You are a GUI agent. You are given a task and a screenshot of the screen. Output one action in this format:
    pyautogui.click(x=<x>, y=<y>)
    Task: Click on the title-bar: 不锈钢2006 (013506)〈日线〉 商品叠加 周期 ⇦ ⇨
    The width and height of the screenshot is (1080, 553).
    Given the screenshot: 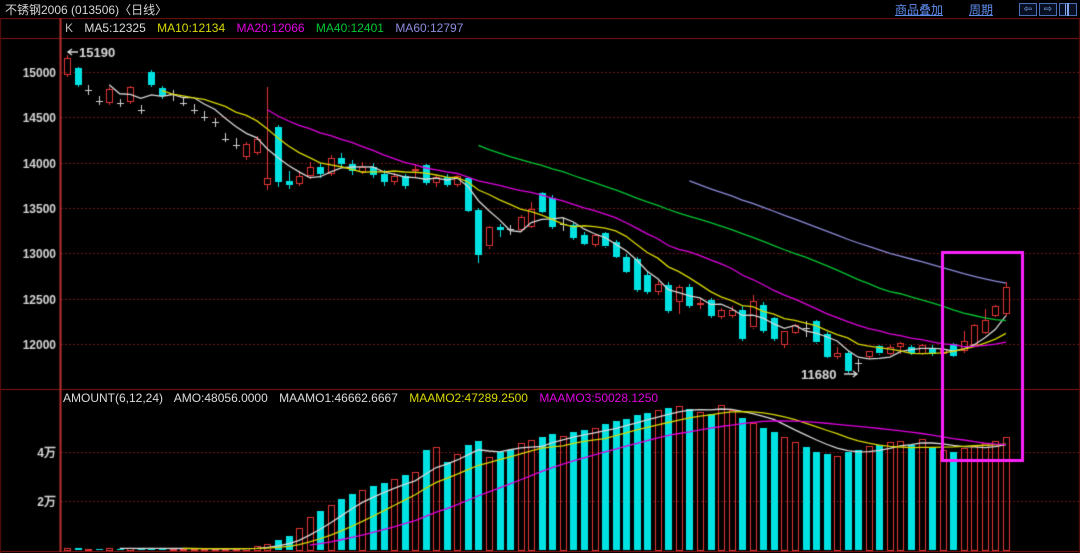 What is the action you would take?
    pyautogui.click(x=540, y=9)
    